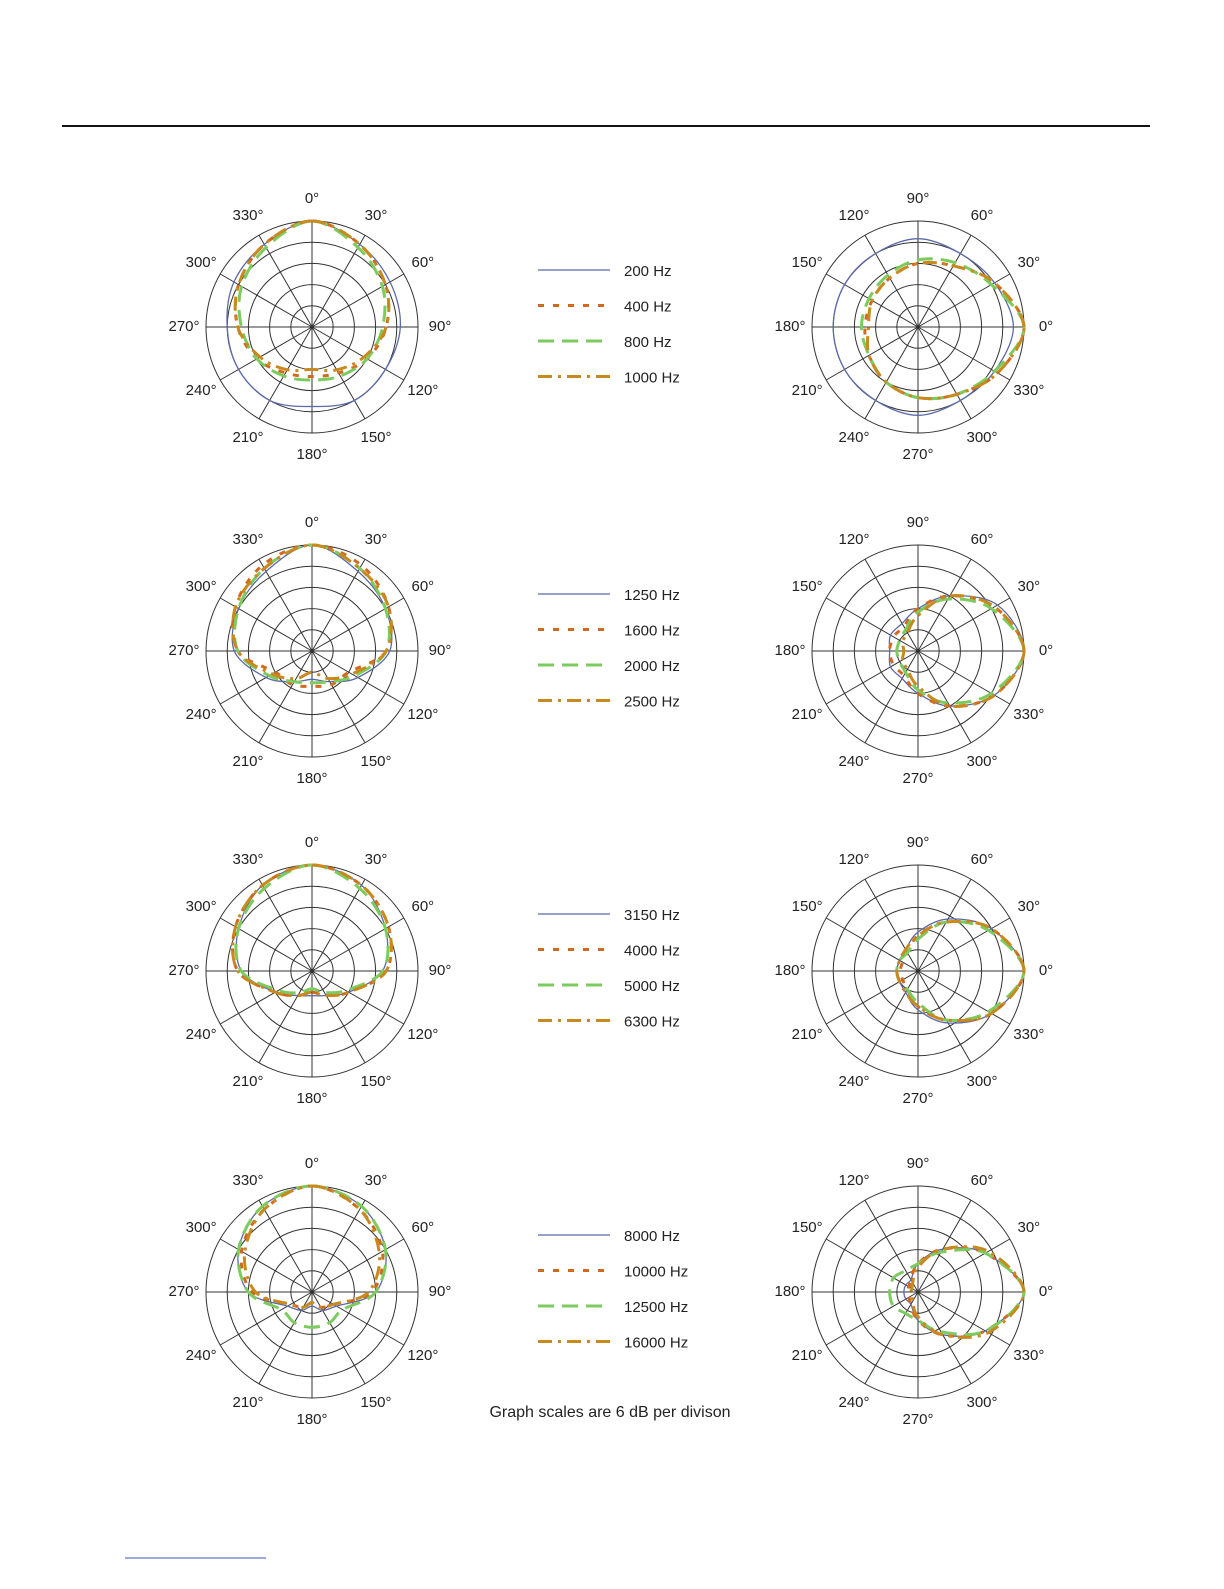 The height and width of the screenshot is (1589, 1224). I want to click on legend-label: 1250 Hz, so click(652, 595).